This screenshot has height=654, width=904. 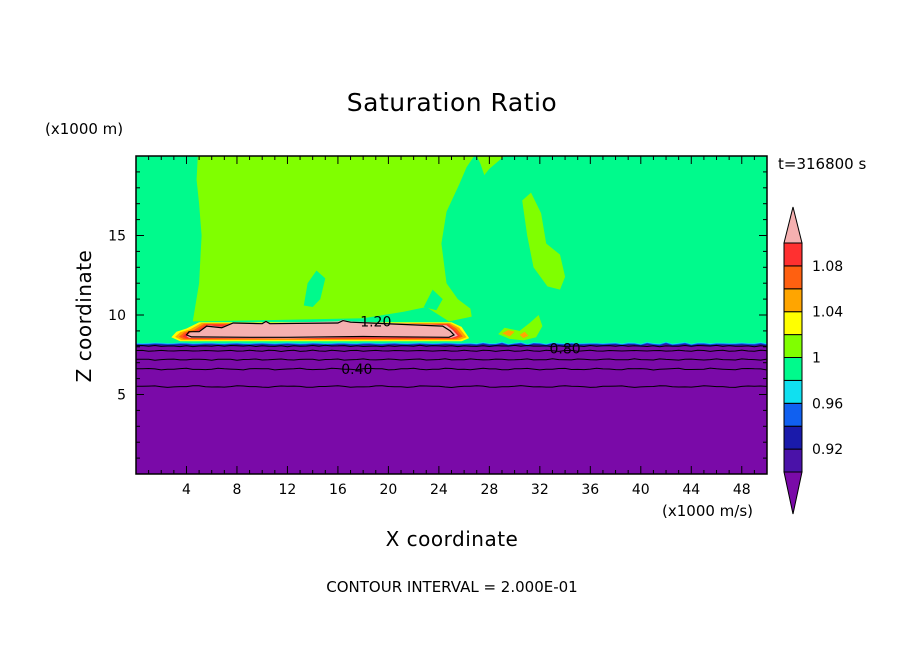 I want to click on x-tick-label: 36, so click(x=590, y=490).